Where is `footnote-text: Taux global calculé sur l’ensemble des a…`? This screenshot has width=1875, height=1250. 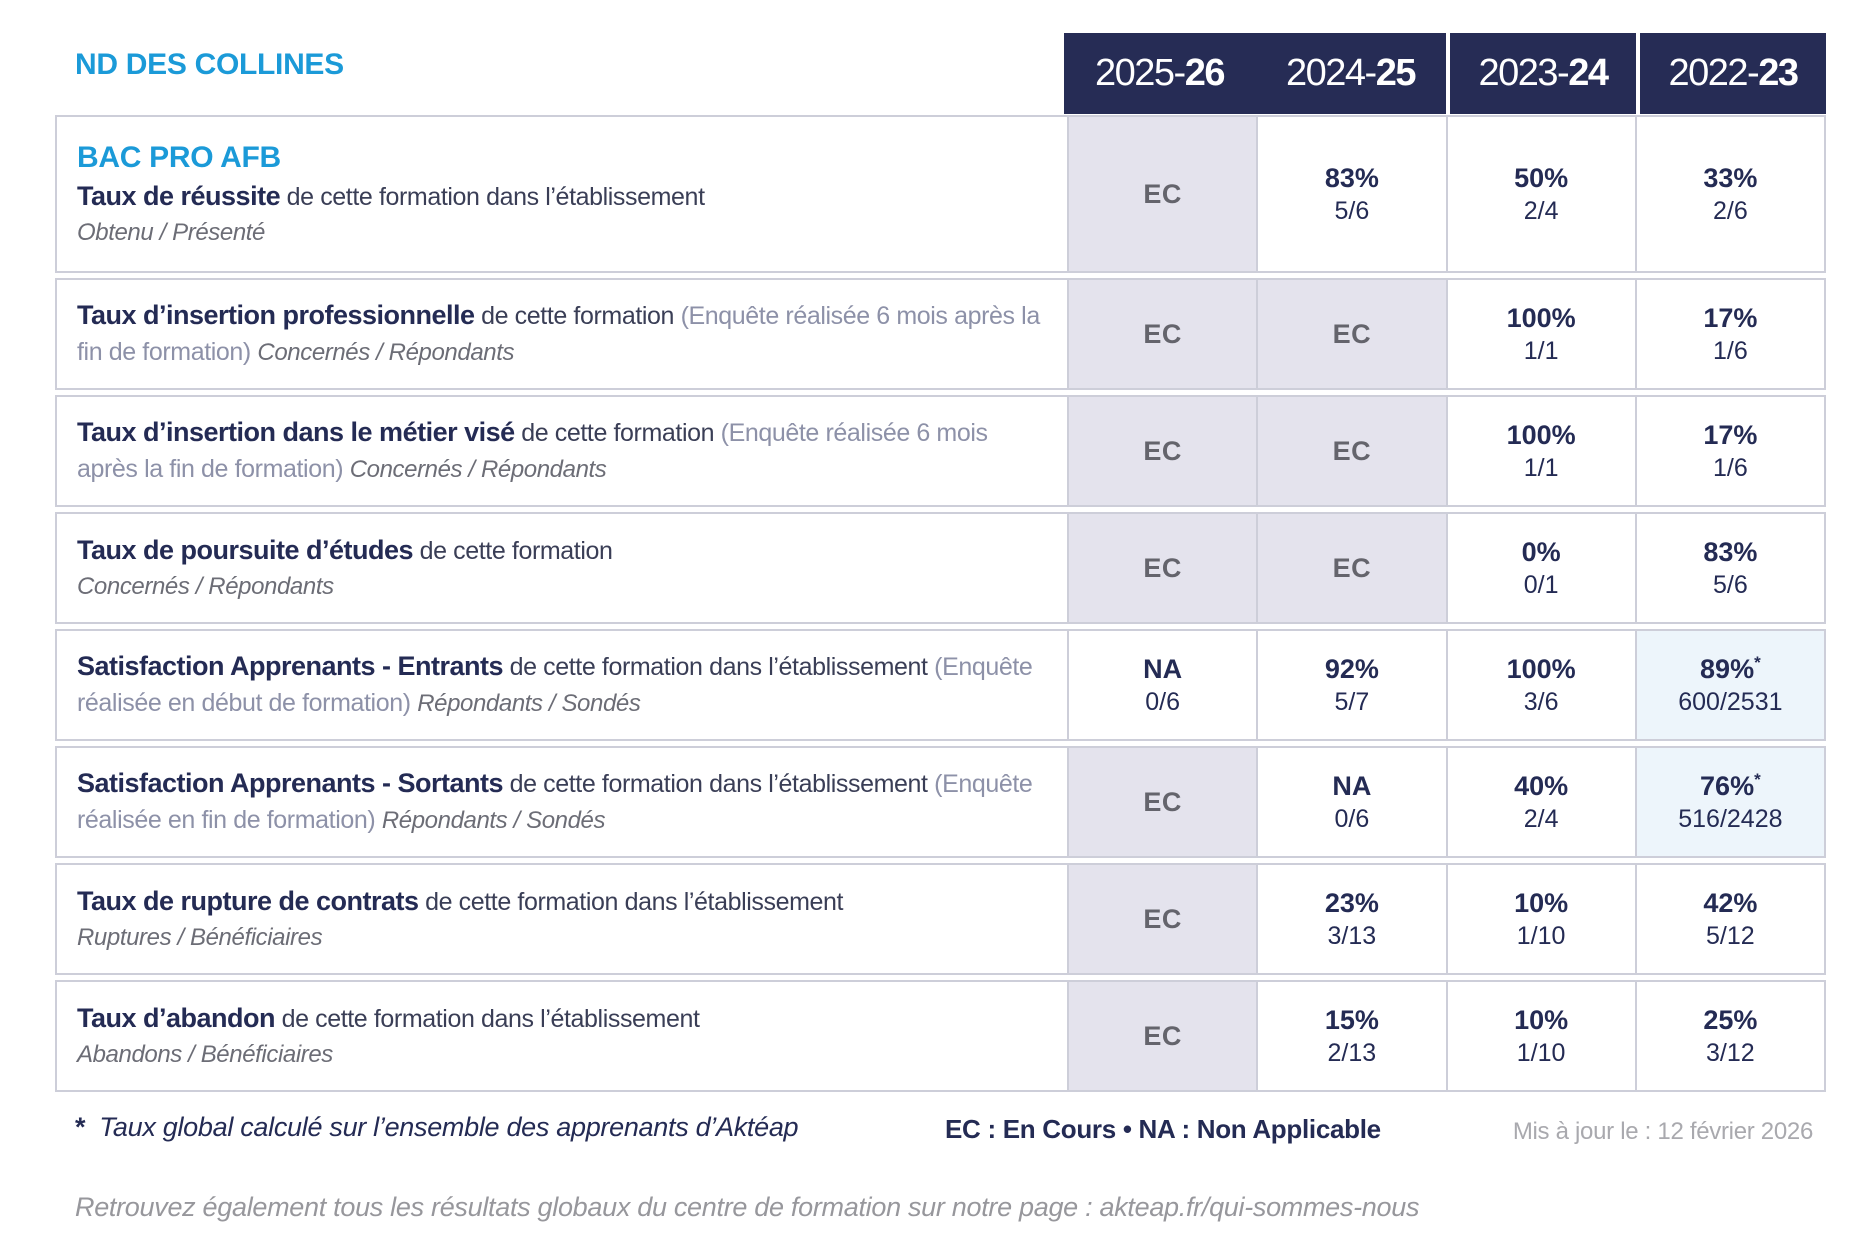
footnote-text: Taux global calculé sur l’ensemble des a… is located at coordinates (449, 1127).